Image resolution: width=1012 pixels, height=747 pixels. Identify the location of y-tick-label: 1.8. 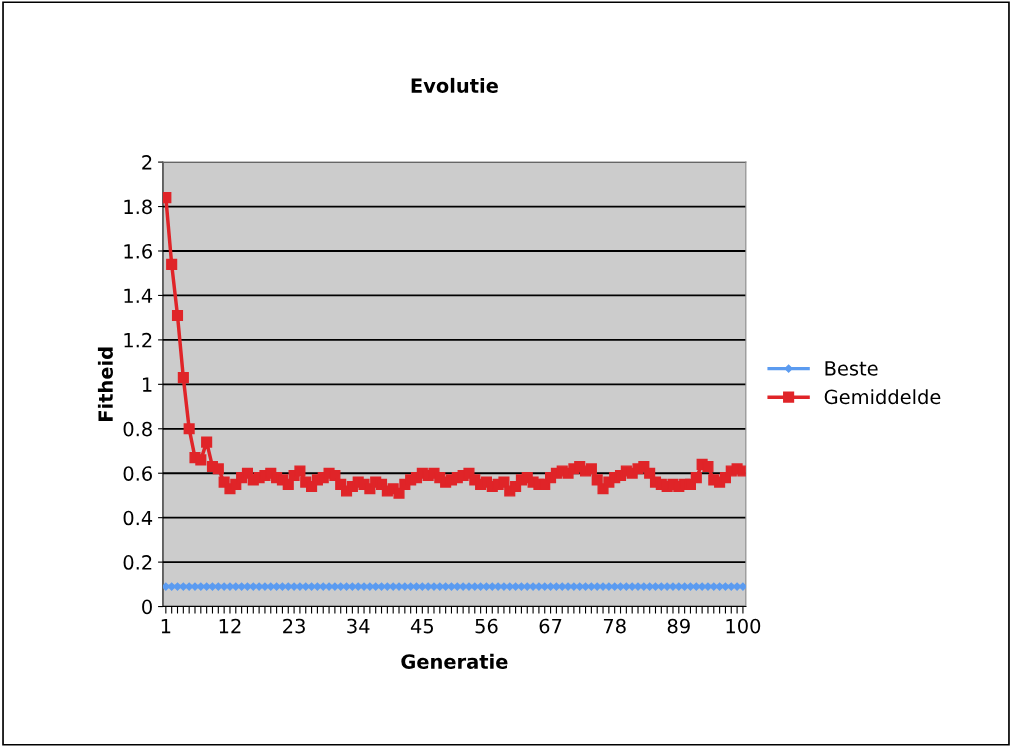
(138, 207).